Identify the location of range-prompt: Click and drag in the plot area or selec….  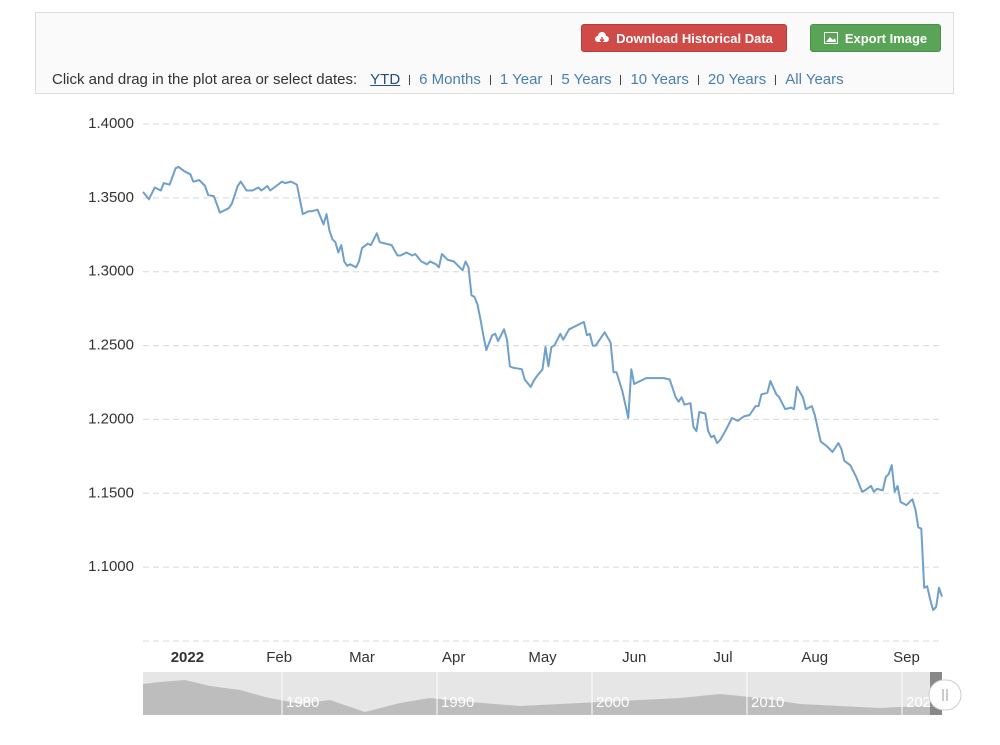
(205, 79).